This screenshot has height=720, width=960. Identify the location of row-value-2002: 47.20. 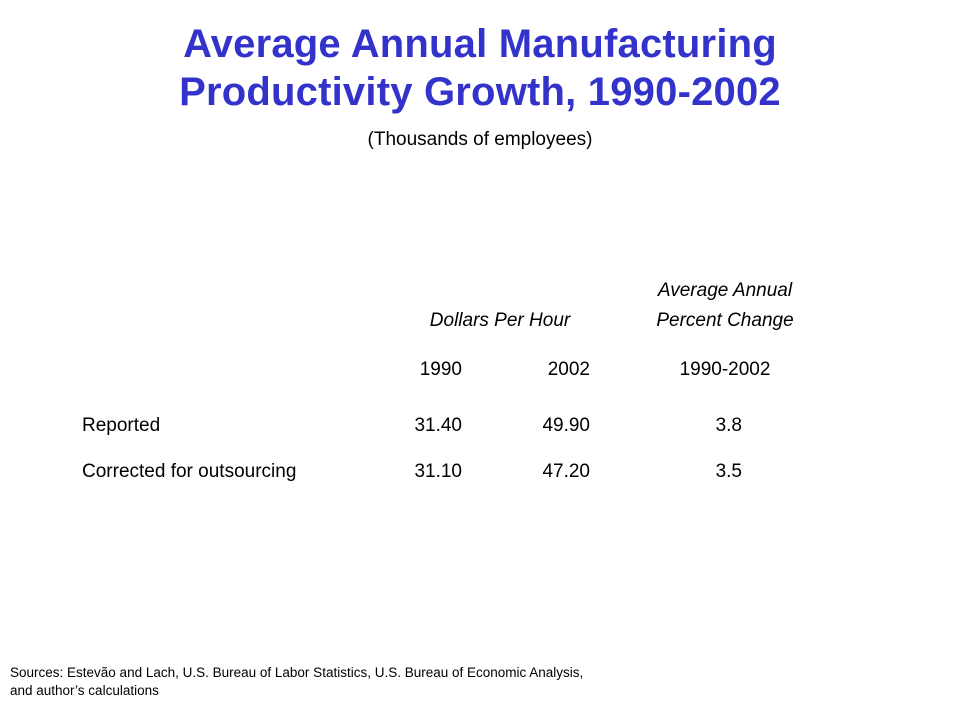
(566, 471).